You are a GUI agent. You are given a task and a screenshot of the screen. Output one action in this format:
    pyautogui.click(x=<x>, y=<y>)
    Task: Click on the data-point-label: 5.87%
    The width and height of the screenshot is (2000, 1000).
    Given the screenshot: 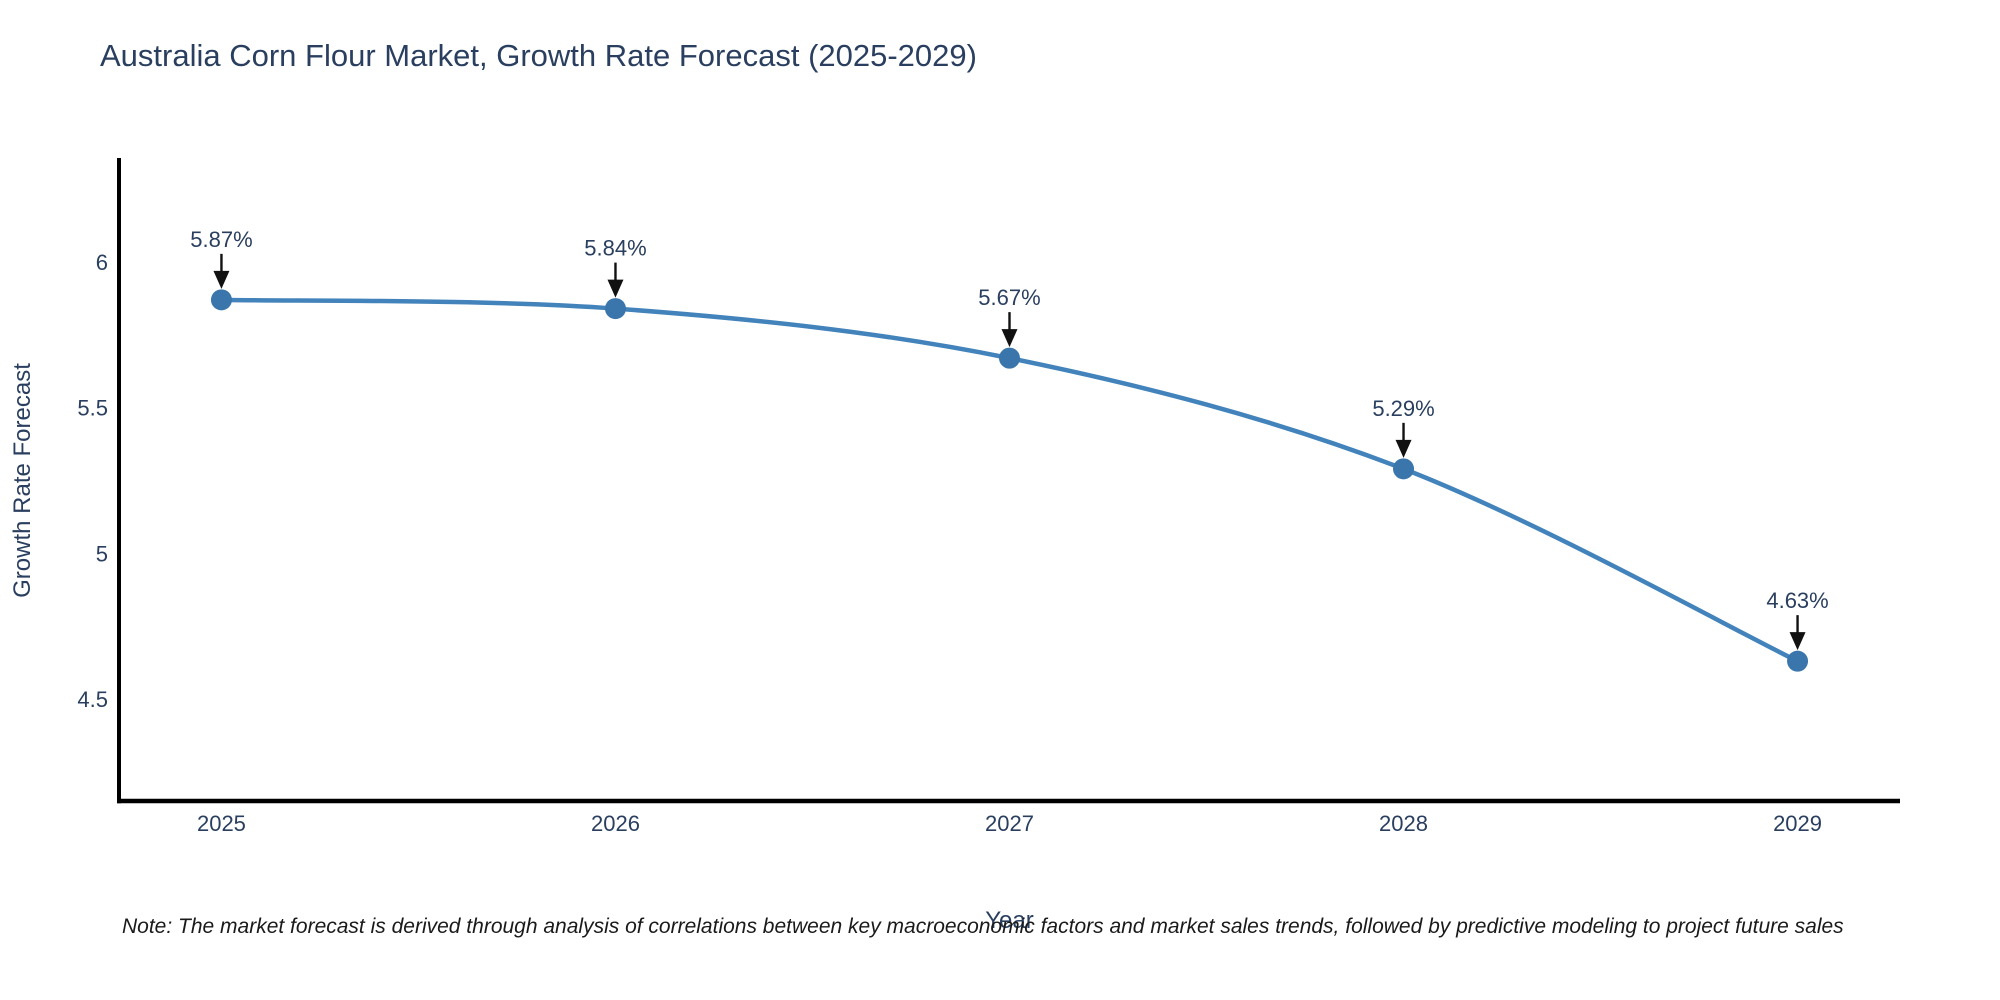 What is the action you would take?
    pyautogui.click(x=221, y=239)
    